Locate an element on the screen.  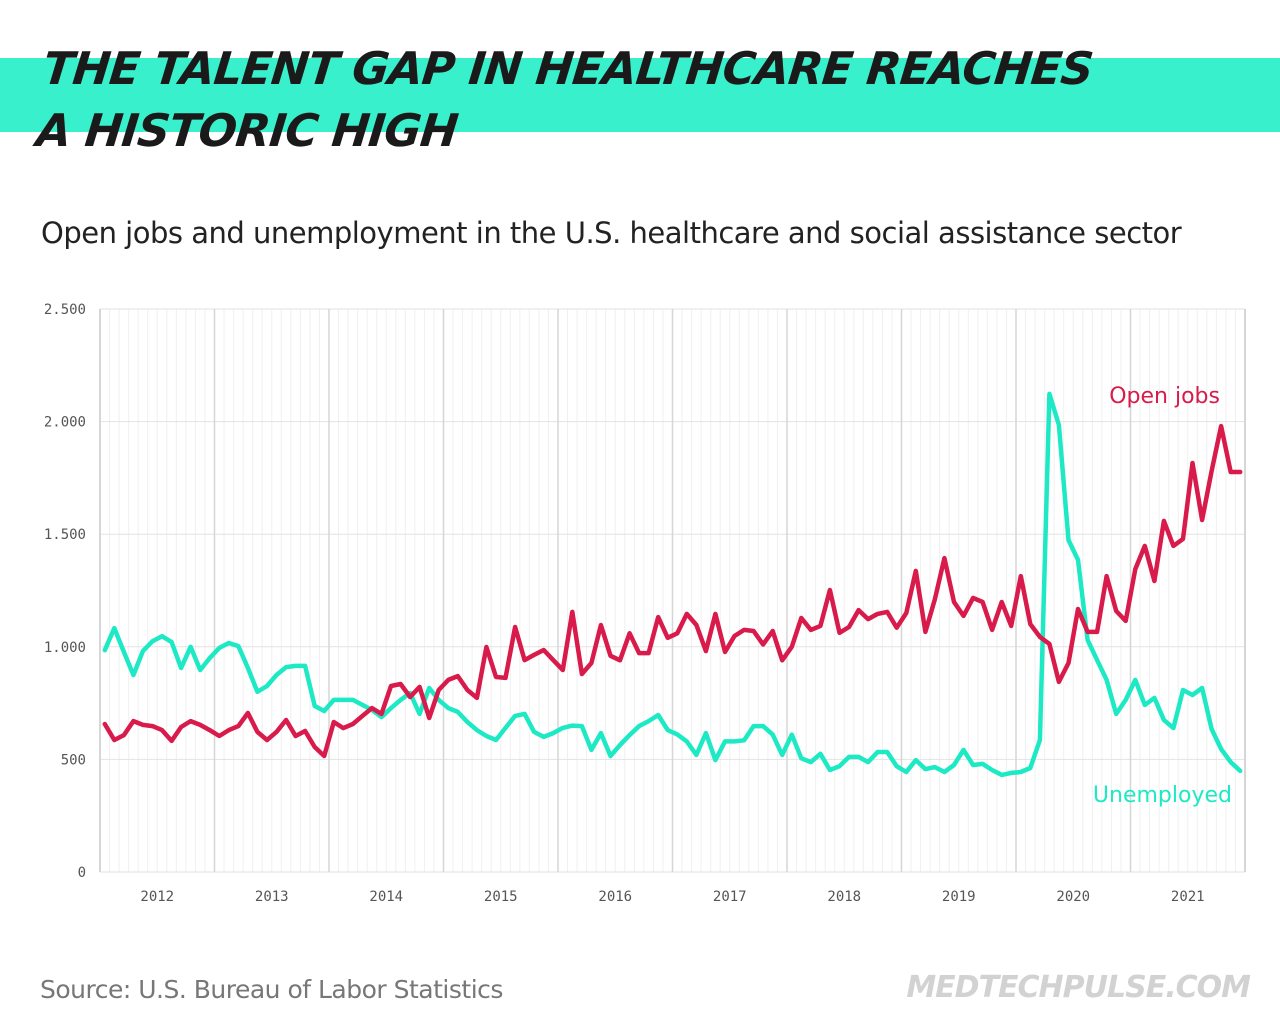
source-note: Source: U.S. Bureau of Labor Statistics is located at coordinates (271, 989).